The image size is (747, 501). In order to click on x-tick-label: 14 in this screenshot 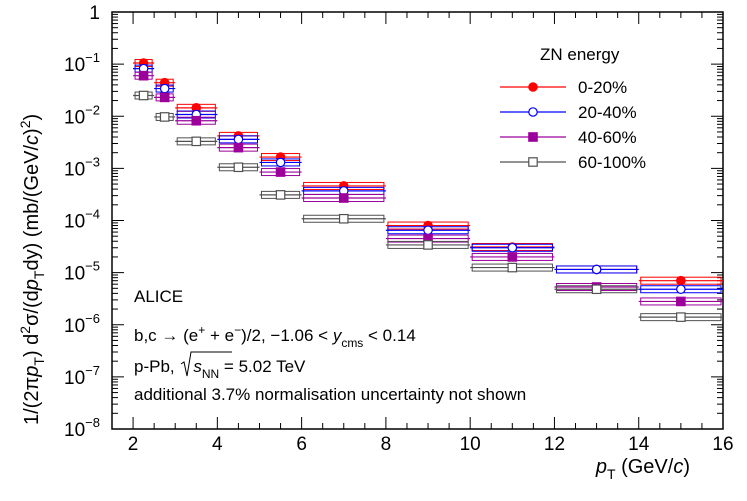, I will do `click(639, 444)`.